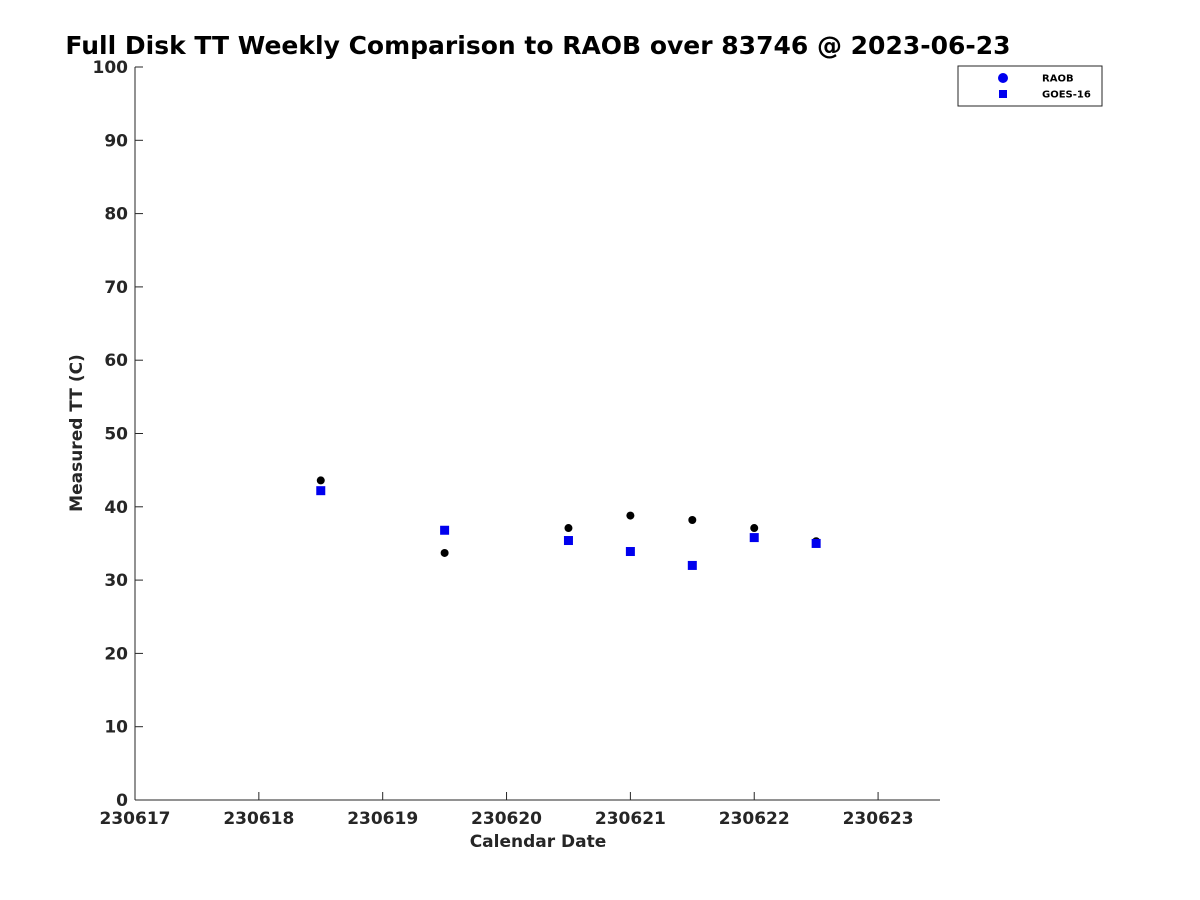 The image size is (1200, 900). I want to click on y-tick-label: 60, so click(116, 361).